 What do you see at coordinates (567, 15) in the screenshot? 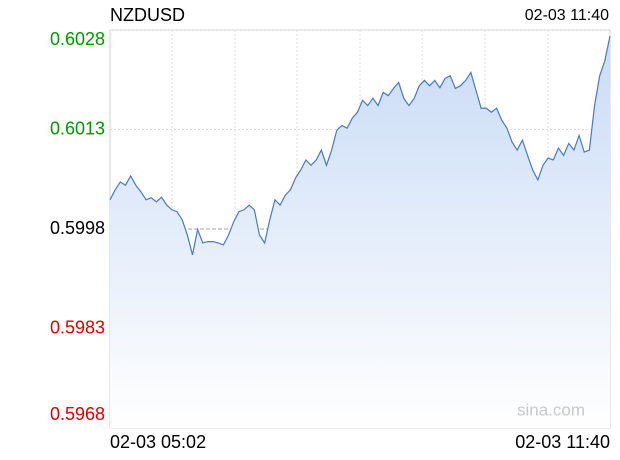
I see `timestamp: 02-03 11:40` at bounding box center [567, 15].